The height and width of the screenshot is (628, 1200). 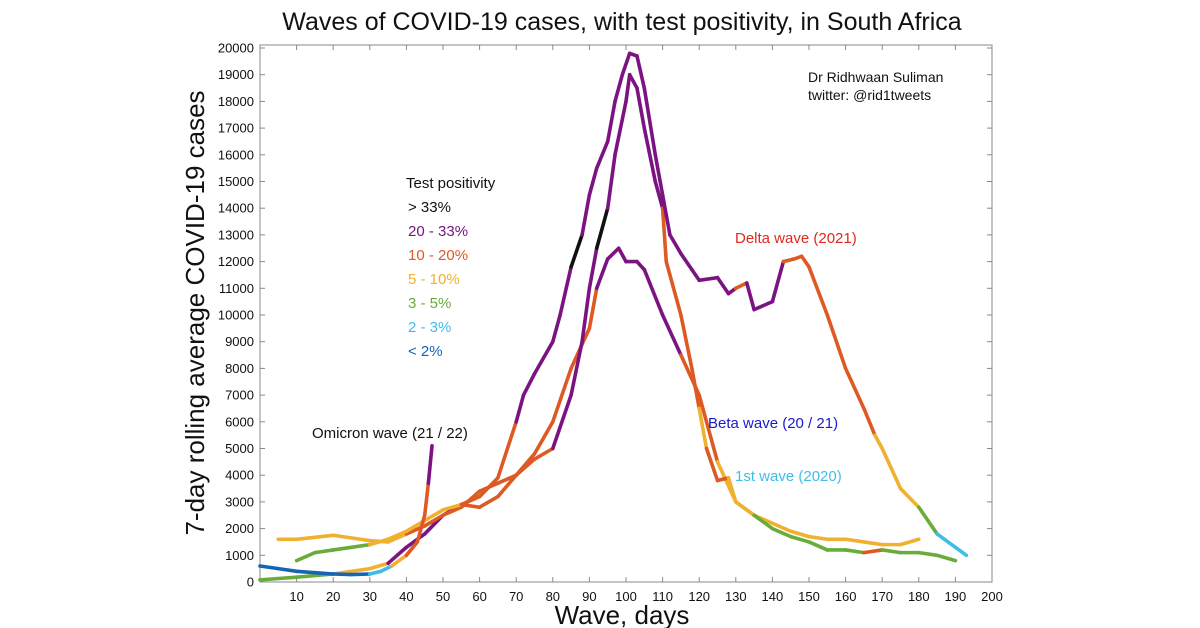 I want to click on y-tick-label: 13000, so click(x=236, y=234).